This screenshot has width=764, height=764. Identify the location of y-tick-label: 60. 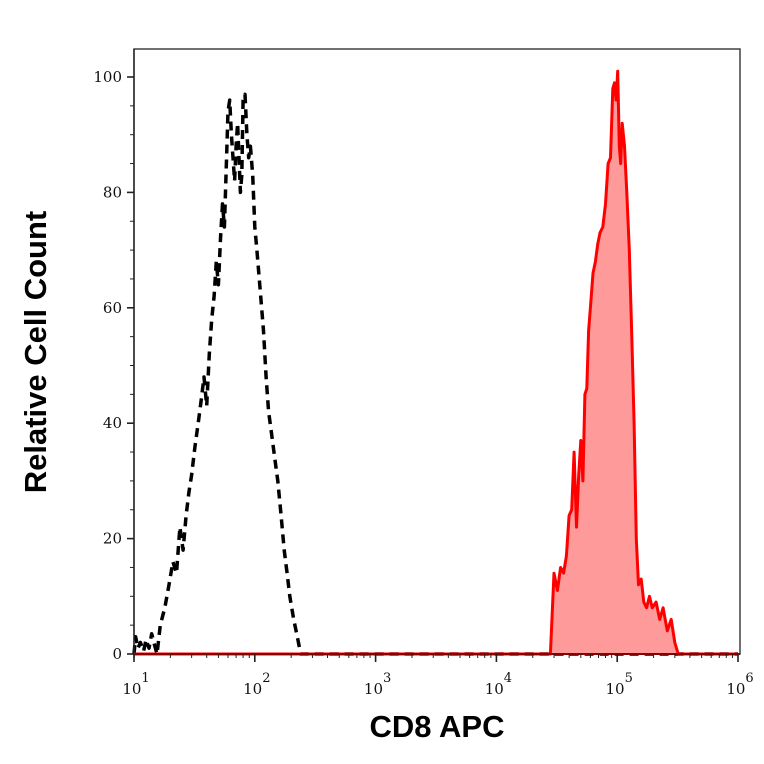
(112, 308).